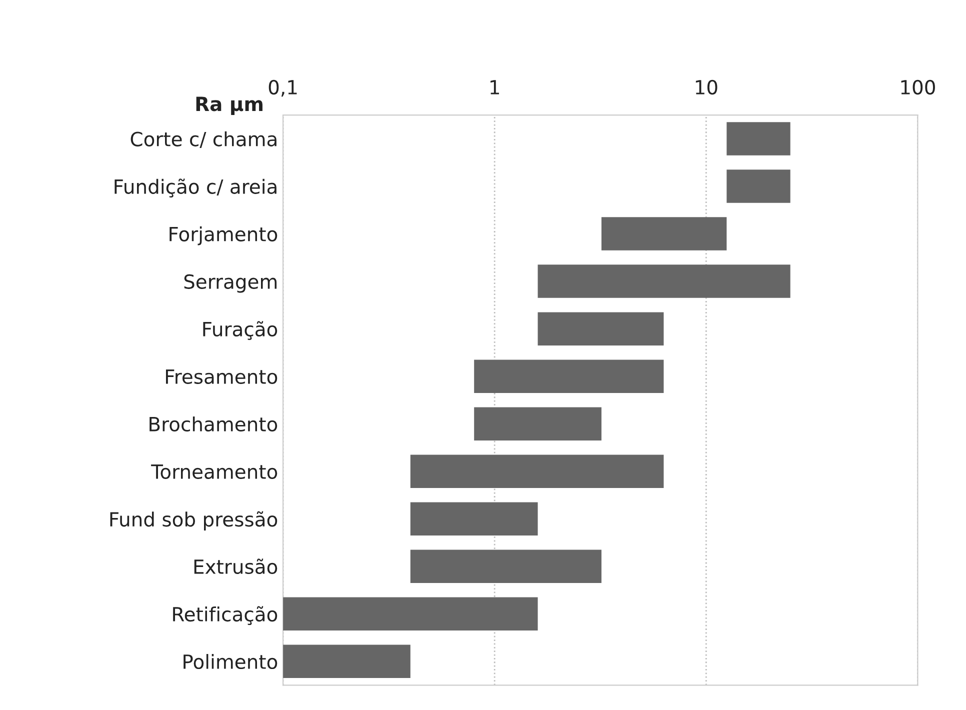  I want to click on y-tick-label: Retificação, so click(225, 616).